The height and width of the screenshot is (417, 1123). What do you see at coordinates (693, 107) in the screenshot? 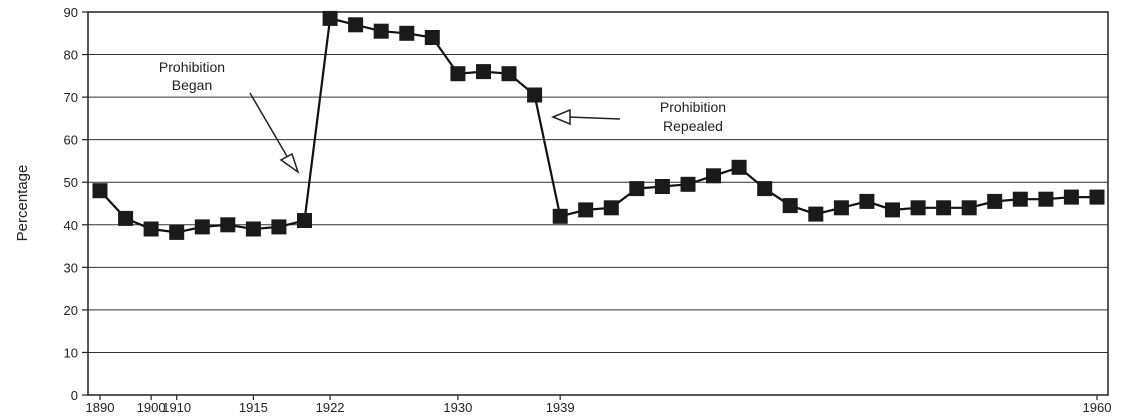
I see `annotation-repealed-line1: Prohibition` at bounding box center [693, 107].